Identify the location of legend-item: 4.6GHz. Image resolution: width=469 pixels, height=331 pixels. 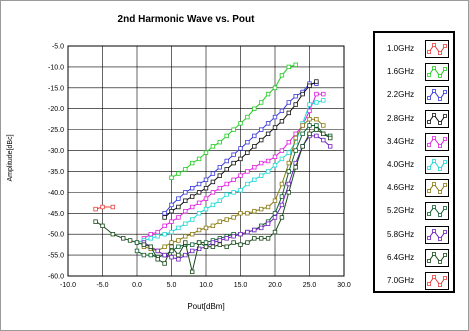
(414, 189).